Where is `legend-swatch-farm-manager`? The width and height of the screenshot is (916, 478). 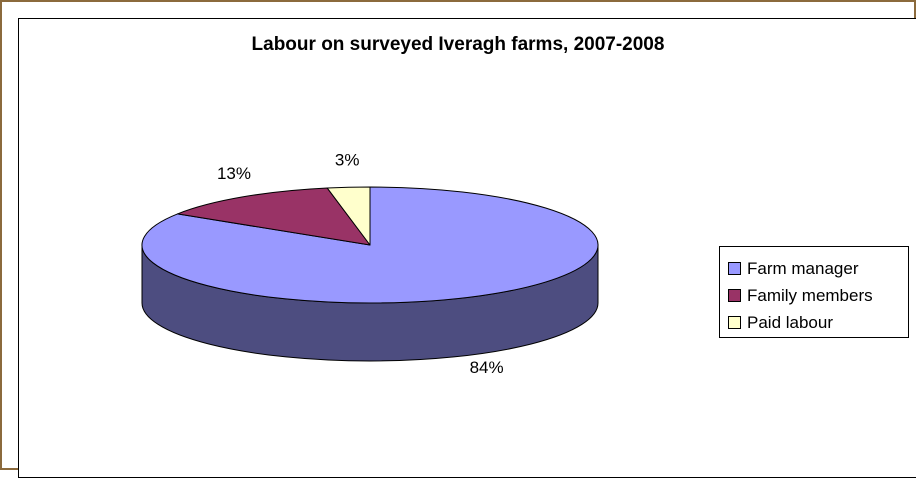 legend-swatch-farm-manager is located at coordinates (734, 268).